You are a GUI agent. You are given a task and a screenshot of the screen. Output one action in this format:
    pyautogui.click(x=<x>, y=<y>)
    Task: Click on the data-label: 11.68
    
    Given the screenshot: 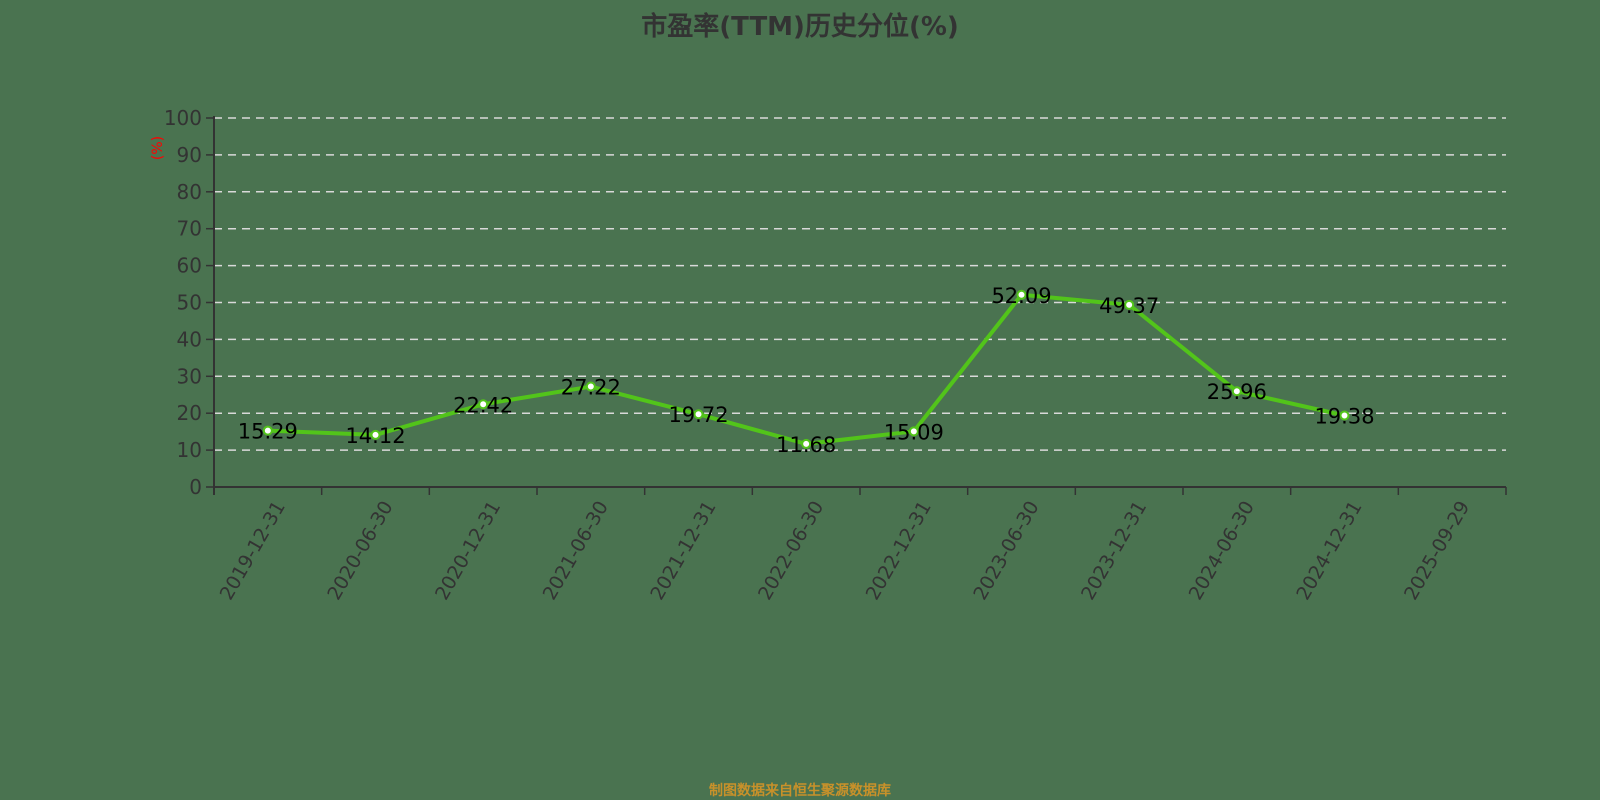 What is the action you would take?
    pyautogui.click(x=806, y=445)
    